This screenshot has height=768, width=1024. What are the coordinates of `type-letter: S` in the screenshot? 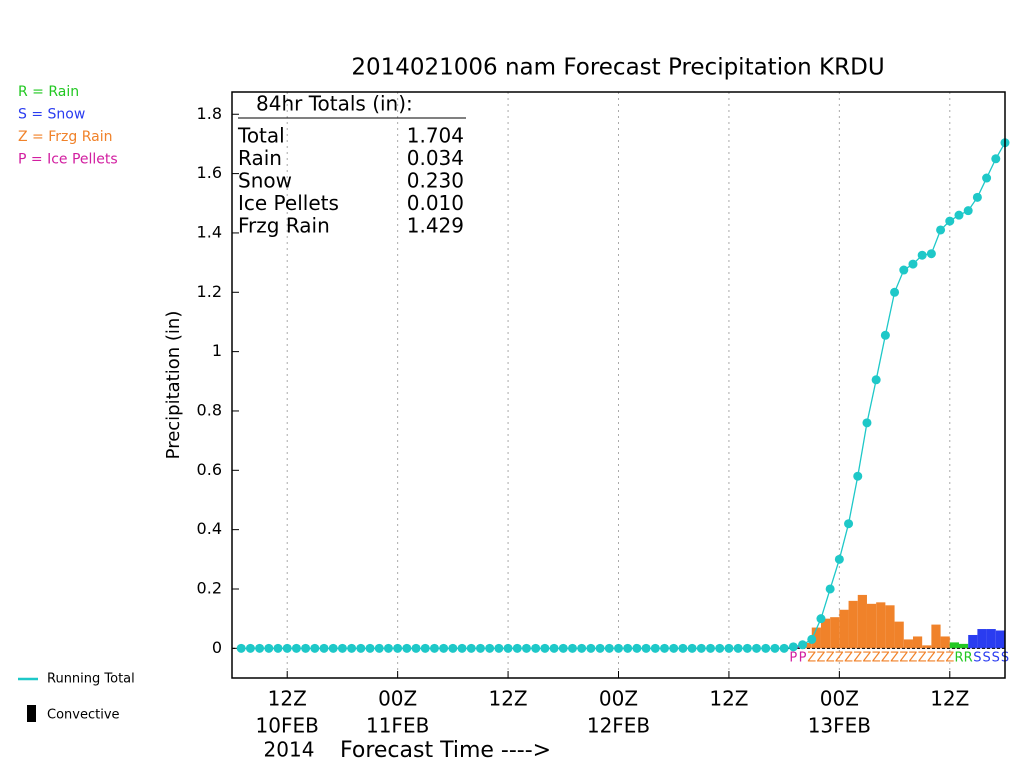 It's located at (996, 658).